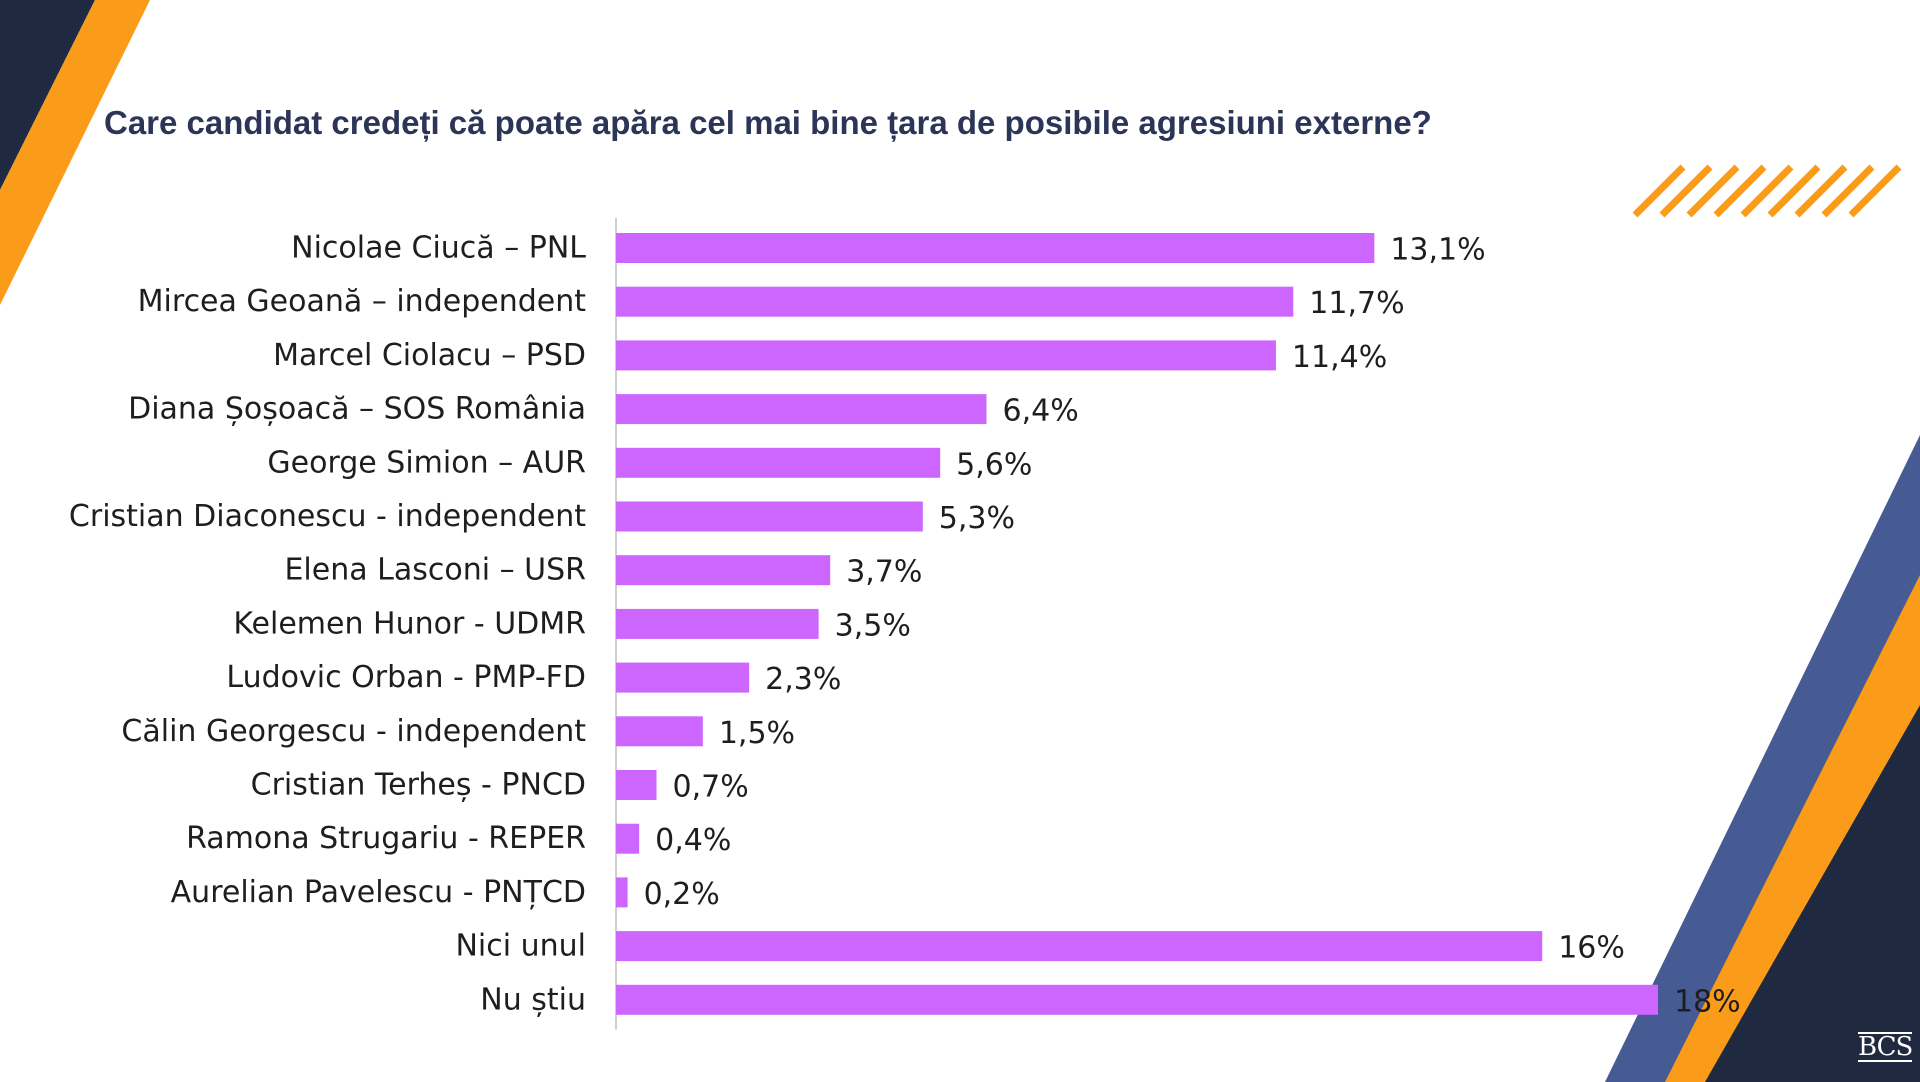  What do you see at coordinates (357, 409) in the screenshot?
I see `category-label: Diana Șoșoacă – SOS România` at bounding box center [357, 409].